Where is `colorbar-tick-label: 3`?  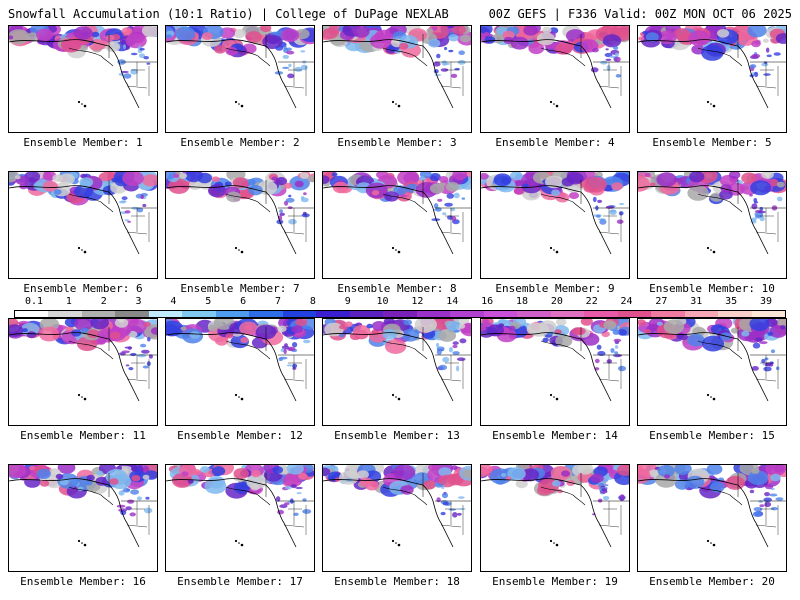
colorbar-tick-label: 3 is located at coordinates (138, 301).